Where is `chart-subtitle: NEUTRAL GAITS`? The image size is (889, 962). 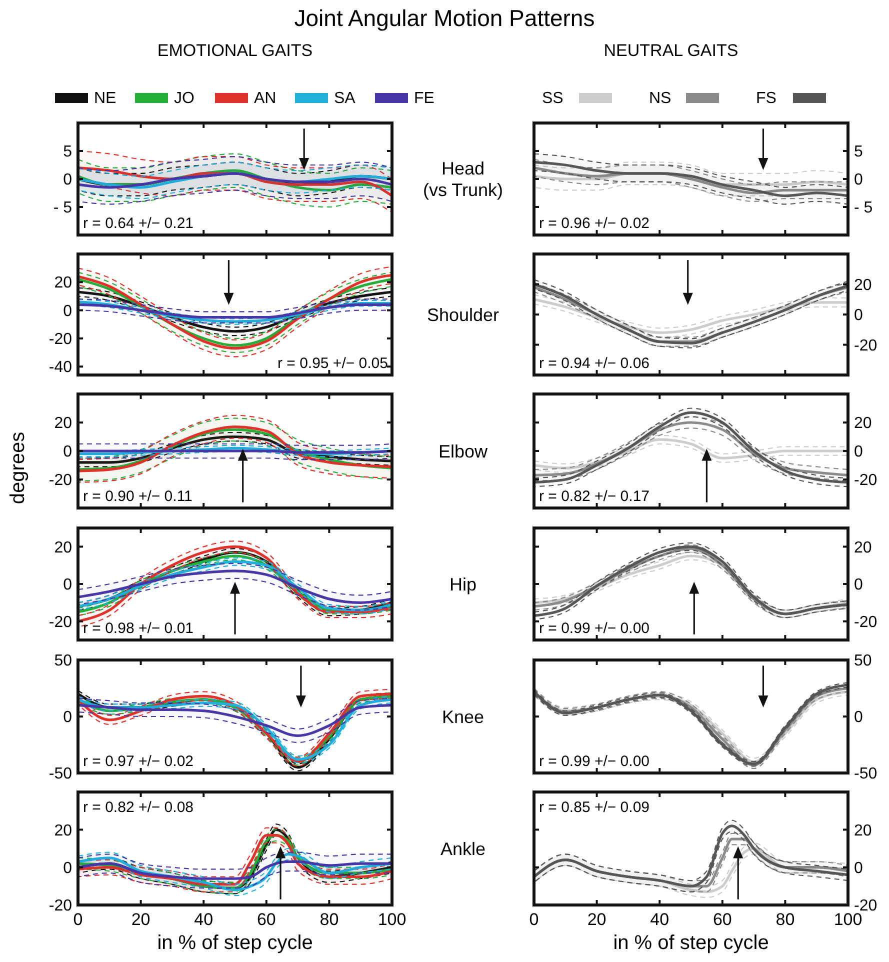 chart-subtitle: NEUTRAL GAITS is located at coordinates (671, 50).